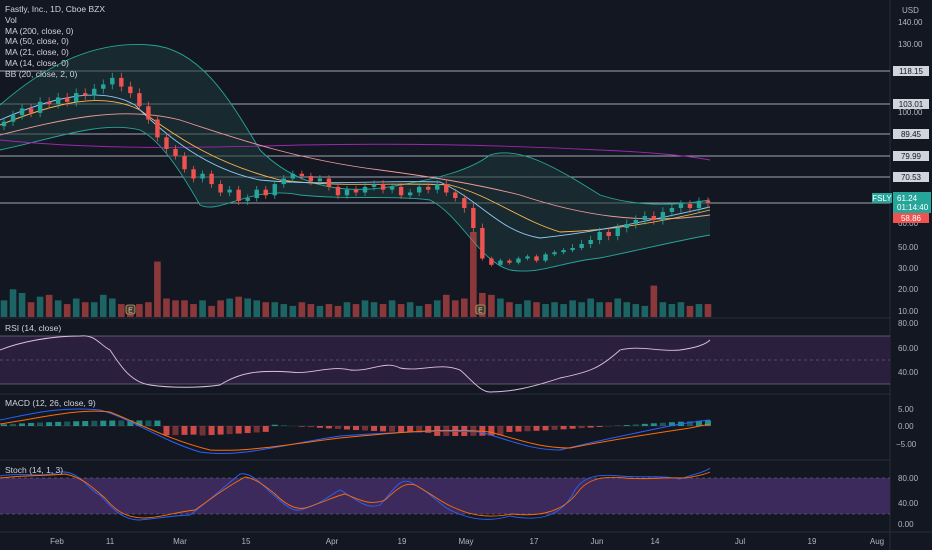 Image resolution: width=932 pixels, height=550 pixels. I want to click on macd-pane-label: MACD (12, 26, close, 9), so click(50, 403).